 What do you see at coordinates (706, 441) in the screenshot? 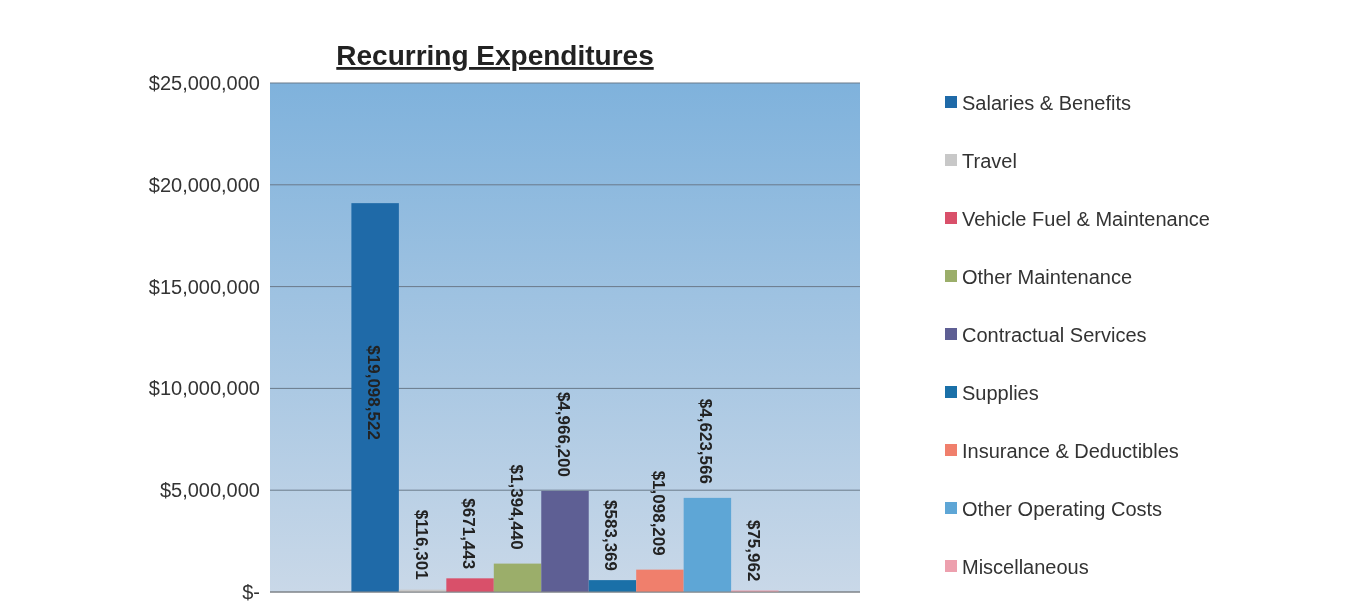
I see `data-label: $4,623,566` at bounding box center [706, 441].